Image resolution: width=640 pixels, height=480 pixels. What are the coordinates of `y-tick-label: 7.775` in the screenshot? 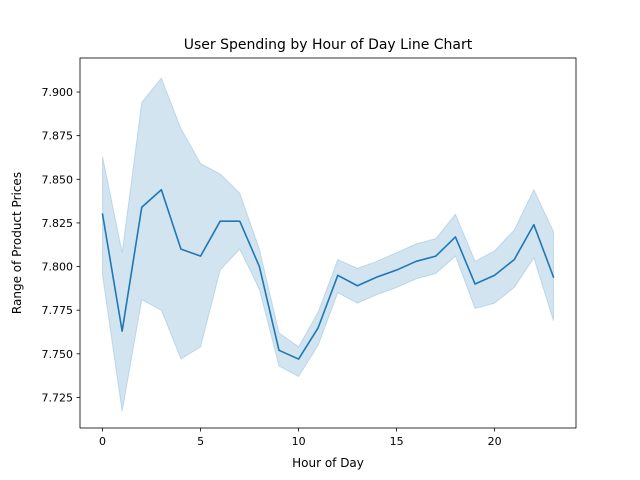 It's located at (58, 310).